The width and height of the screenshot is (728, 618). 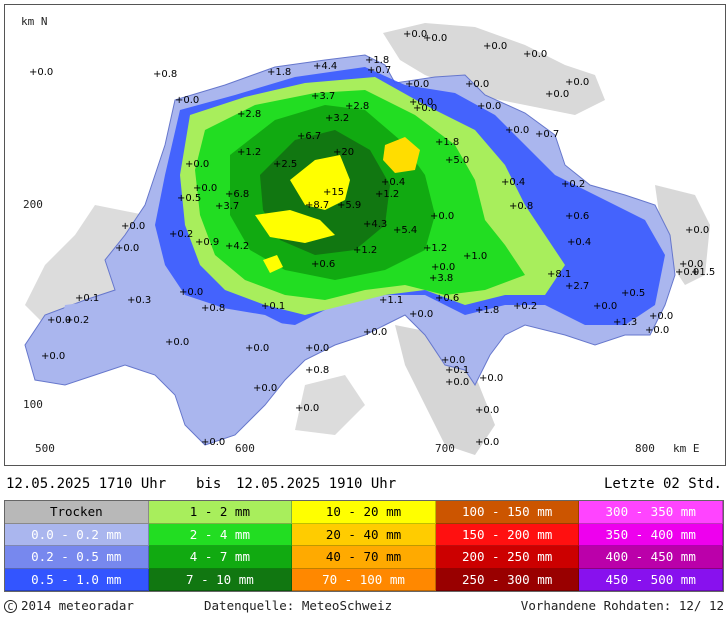 What do you see at coordinates (325, 66) in the screenshot?
I see `station-value: +4.4` at bounding box center [325, 66].